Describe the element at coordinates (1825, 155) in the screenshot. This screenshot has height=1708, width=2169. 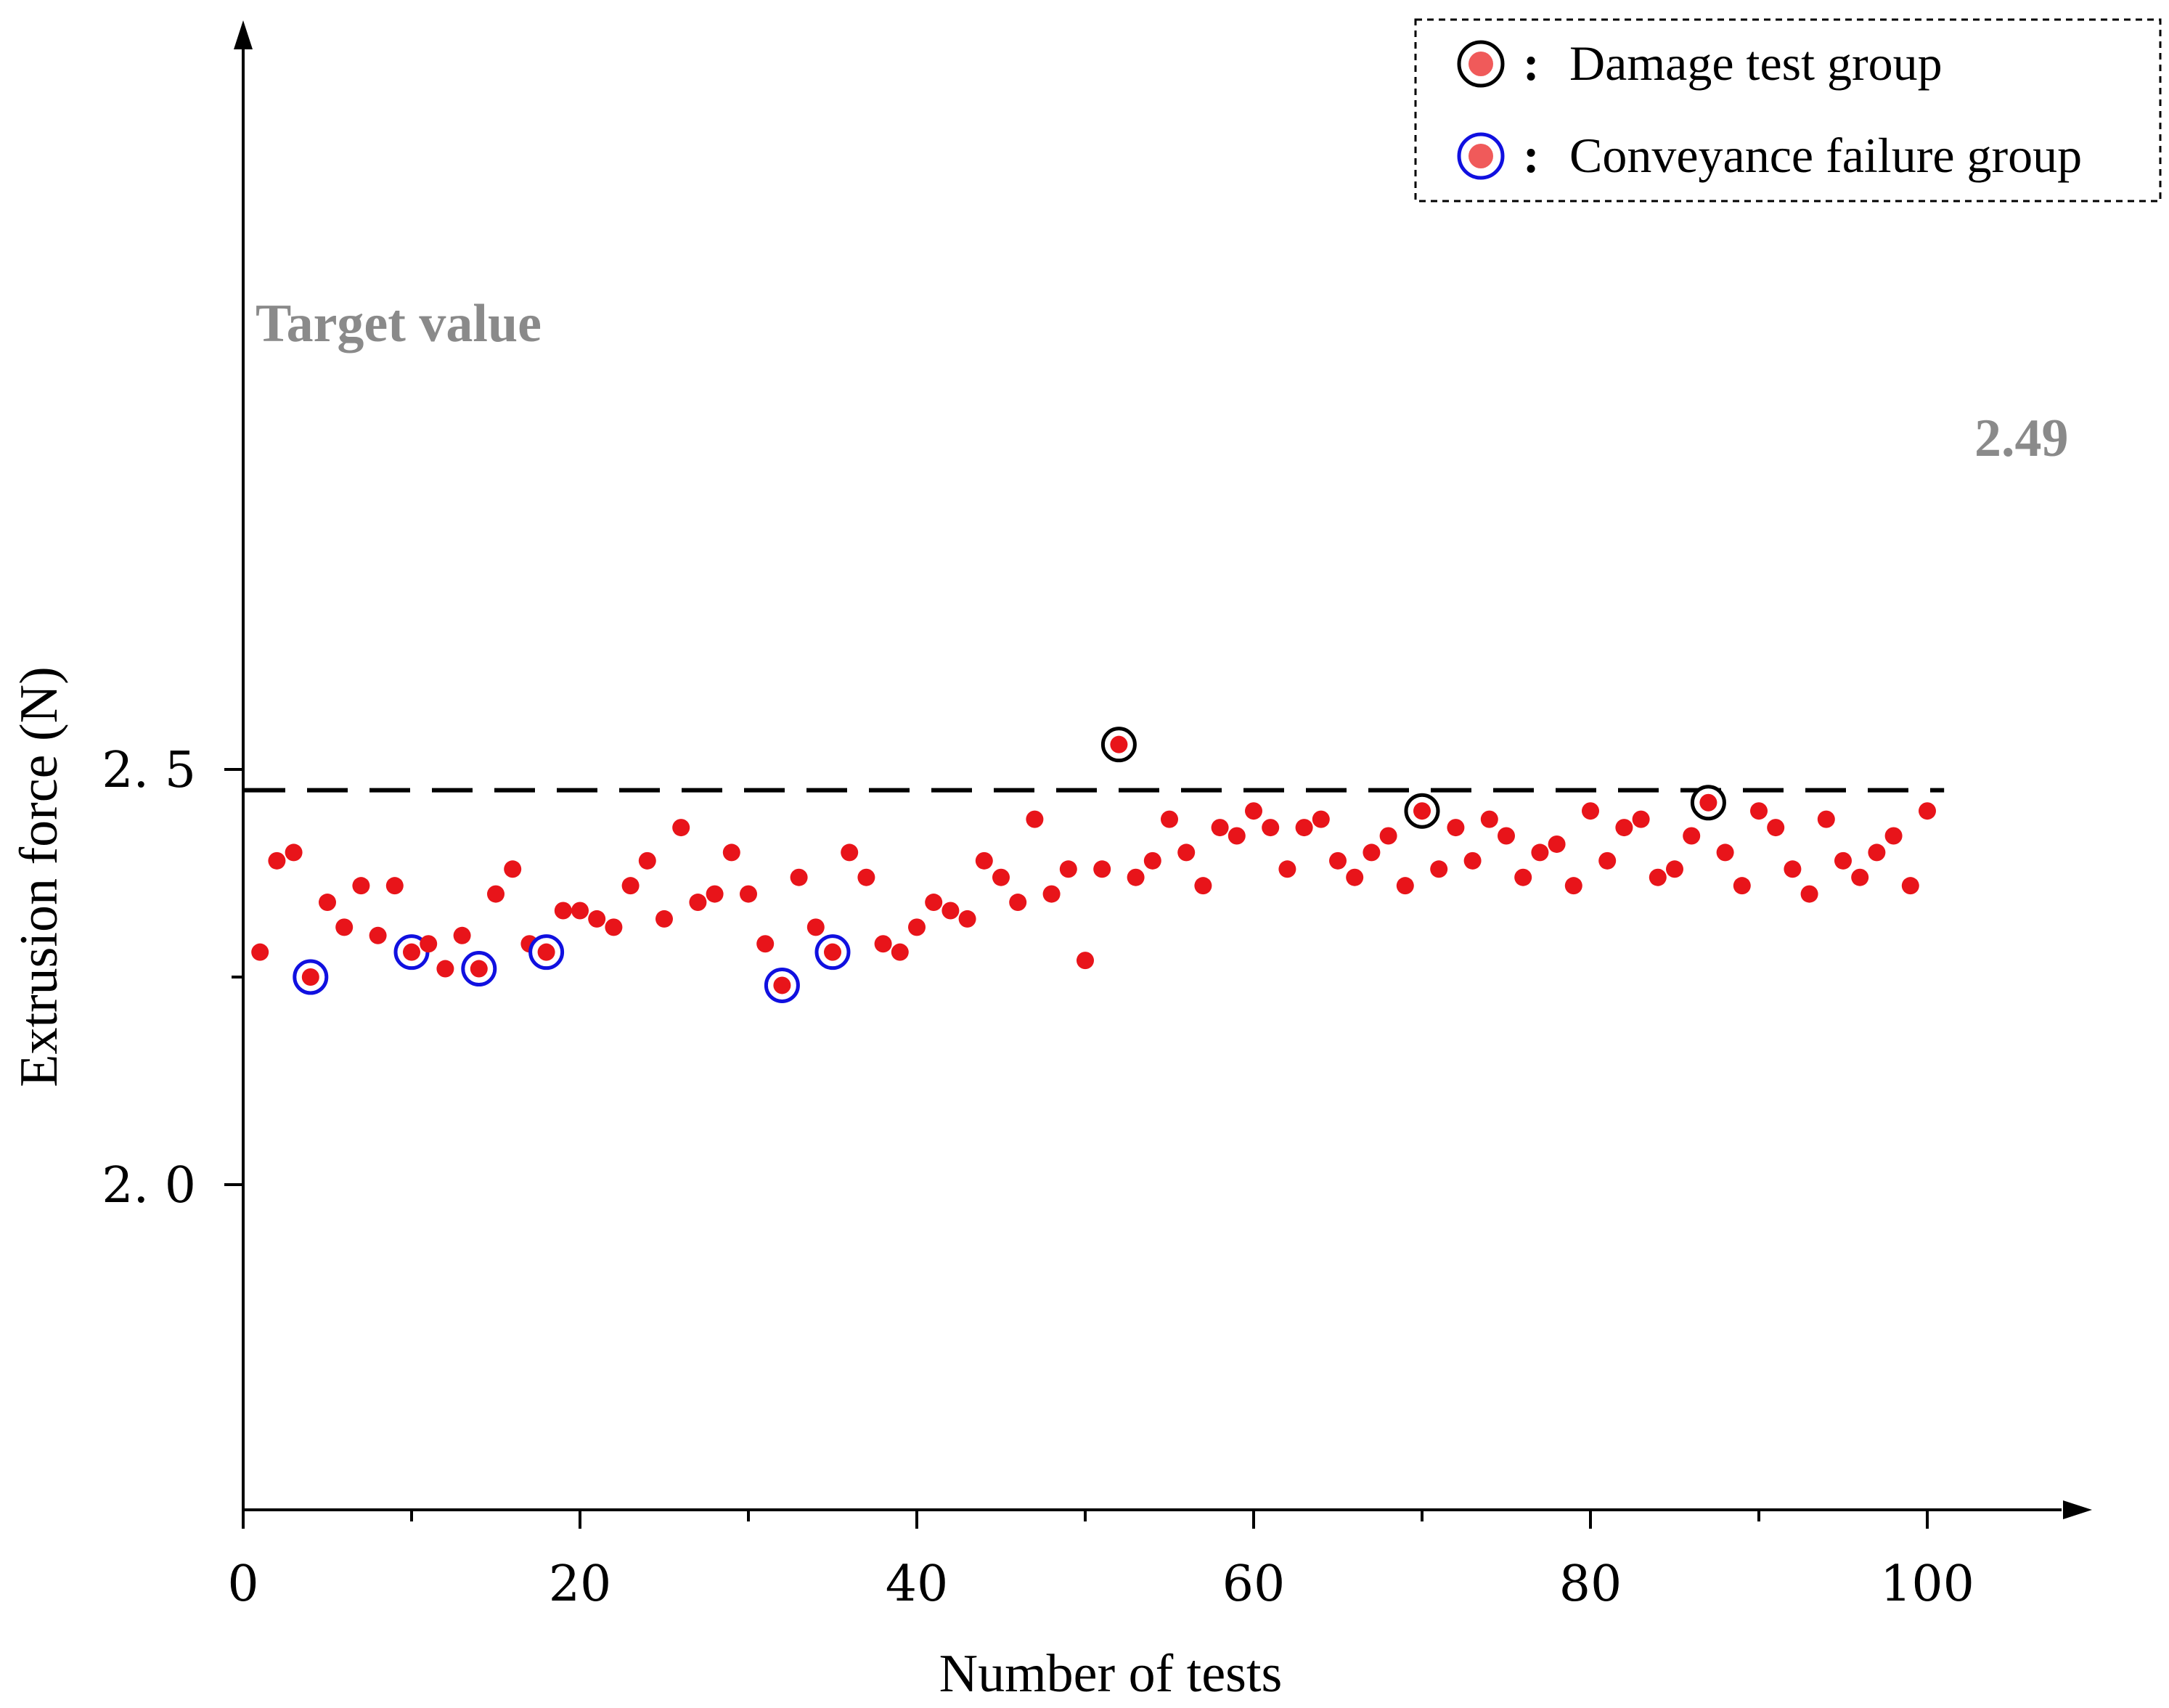
I see `legend-conveyance-label: Conveyance failure group` at that location.